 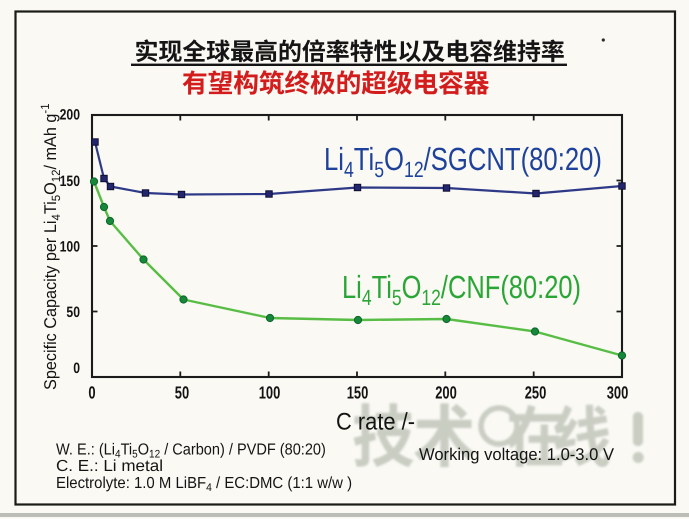 What do you see at coordinates (50, 246) in the screenshot?
I see `svg-text:Specific Capacity per Li4Ti5O1: Specific Capacity per Li4Ti5O12/ mAh g-1` at bounding box center [50, 246].